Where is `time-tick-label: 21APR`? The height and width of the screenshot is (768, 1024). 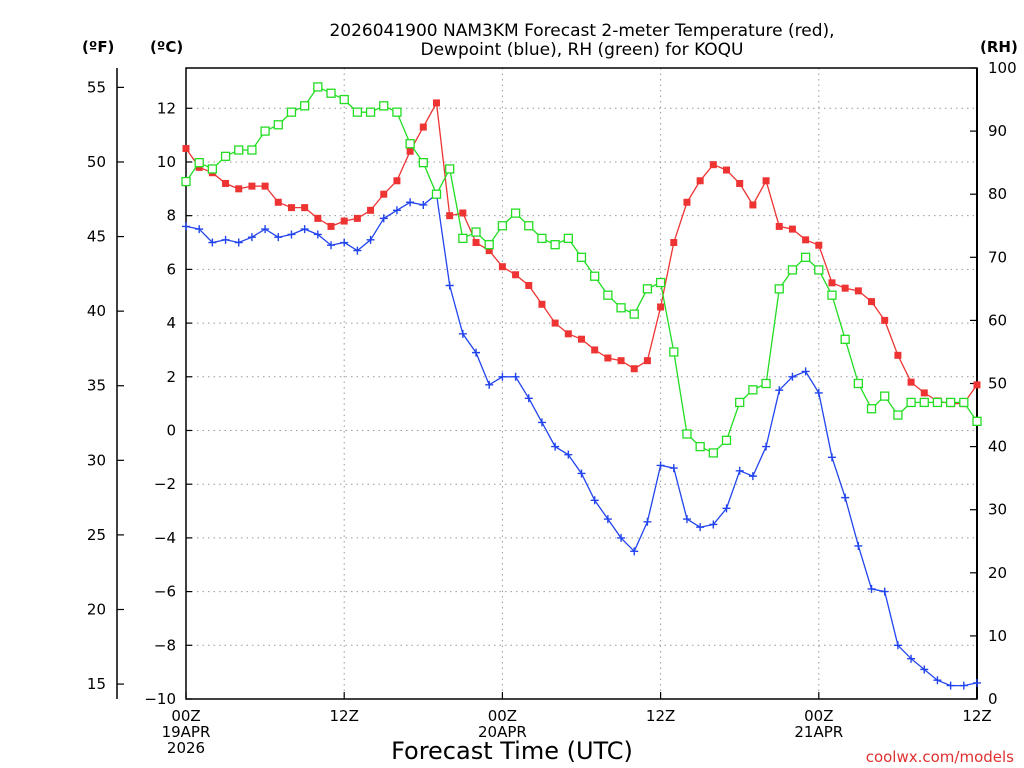
time-tick-label: 21APR is located at coordinates (818, 732).